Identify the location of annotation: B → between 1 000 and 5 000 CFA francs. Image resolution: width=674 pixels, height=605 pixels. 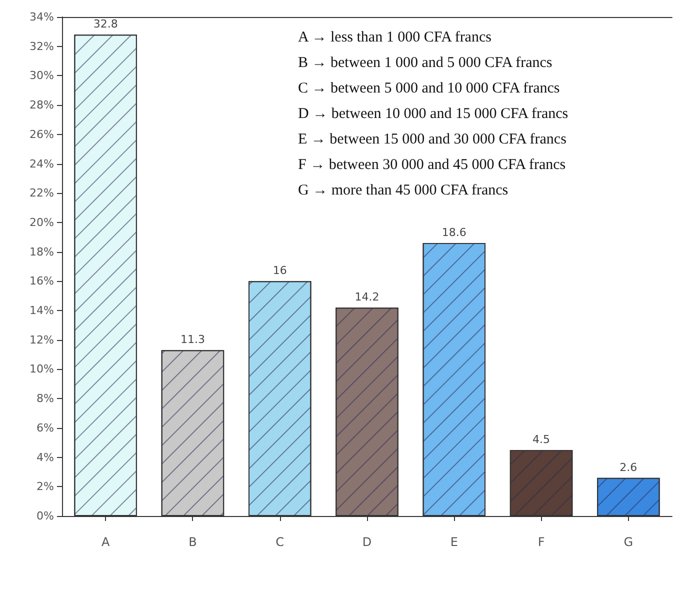
(425, 63).